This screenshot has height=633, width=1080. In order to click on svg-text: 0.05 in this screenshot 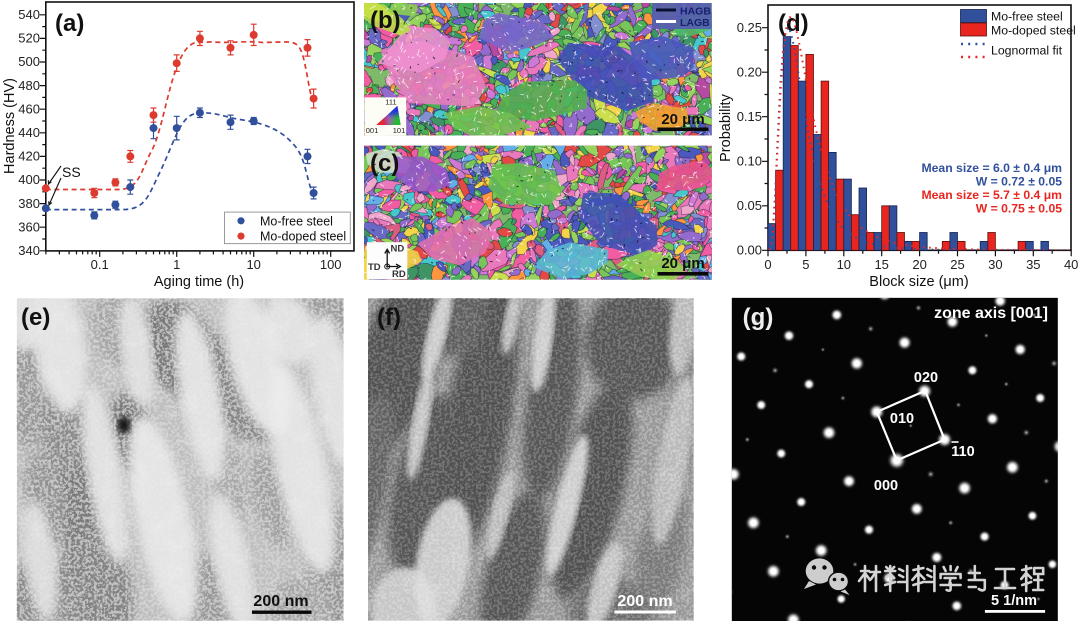, I will do `click(749, 205)`.